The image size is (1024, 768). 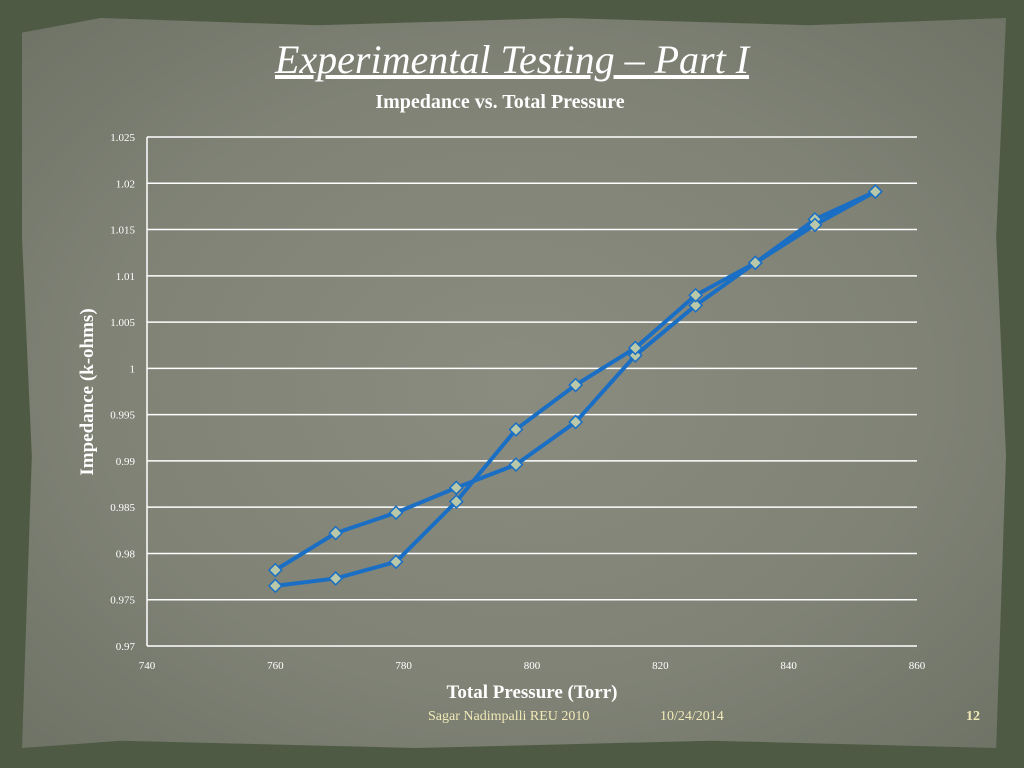 What do you see at coordinates (126, 462) in the screenshot?
I see `y-tick-label: 0.99` at bounding box center [126, 462].